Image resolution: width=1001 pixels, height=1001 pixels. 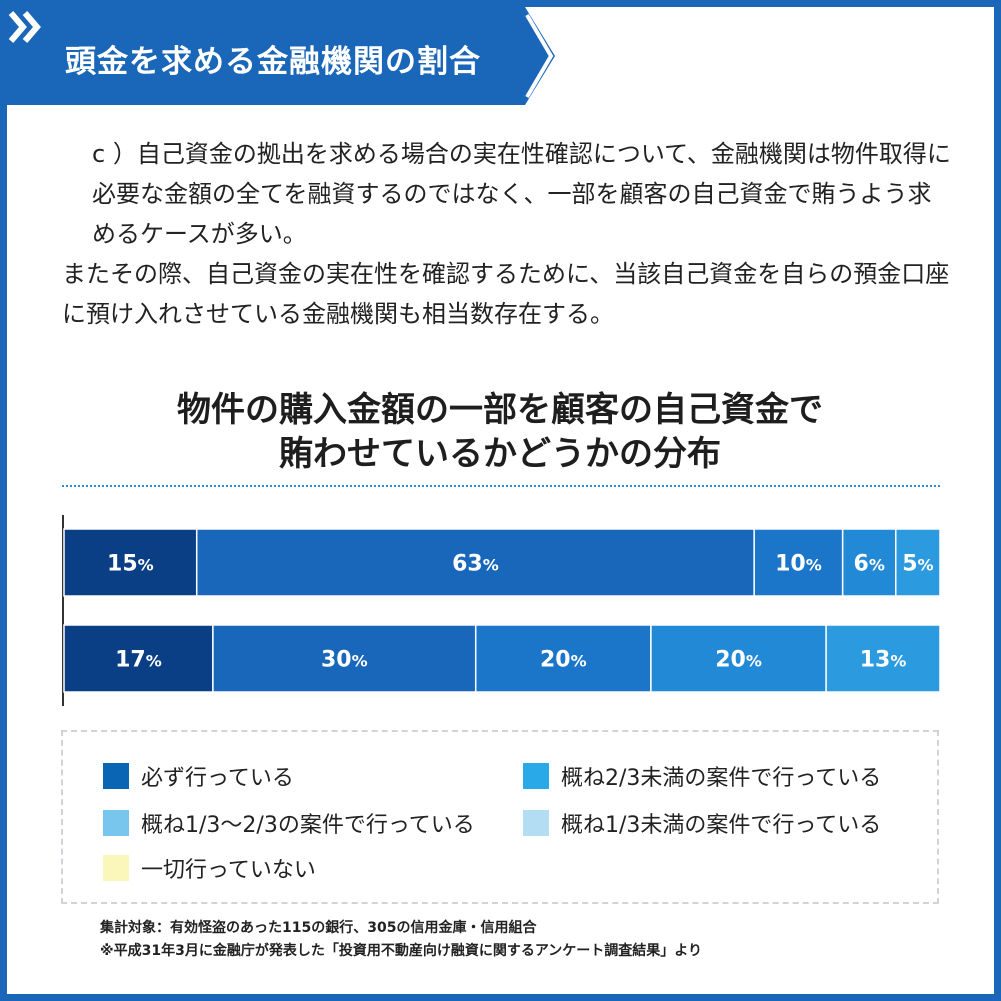 I want to click on data-label-row1-series5: 5%, so click(x=917, y=564).